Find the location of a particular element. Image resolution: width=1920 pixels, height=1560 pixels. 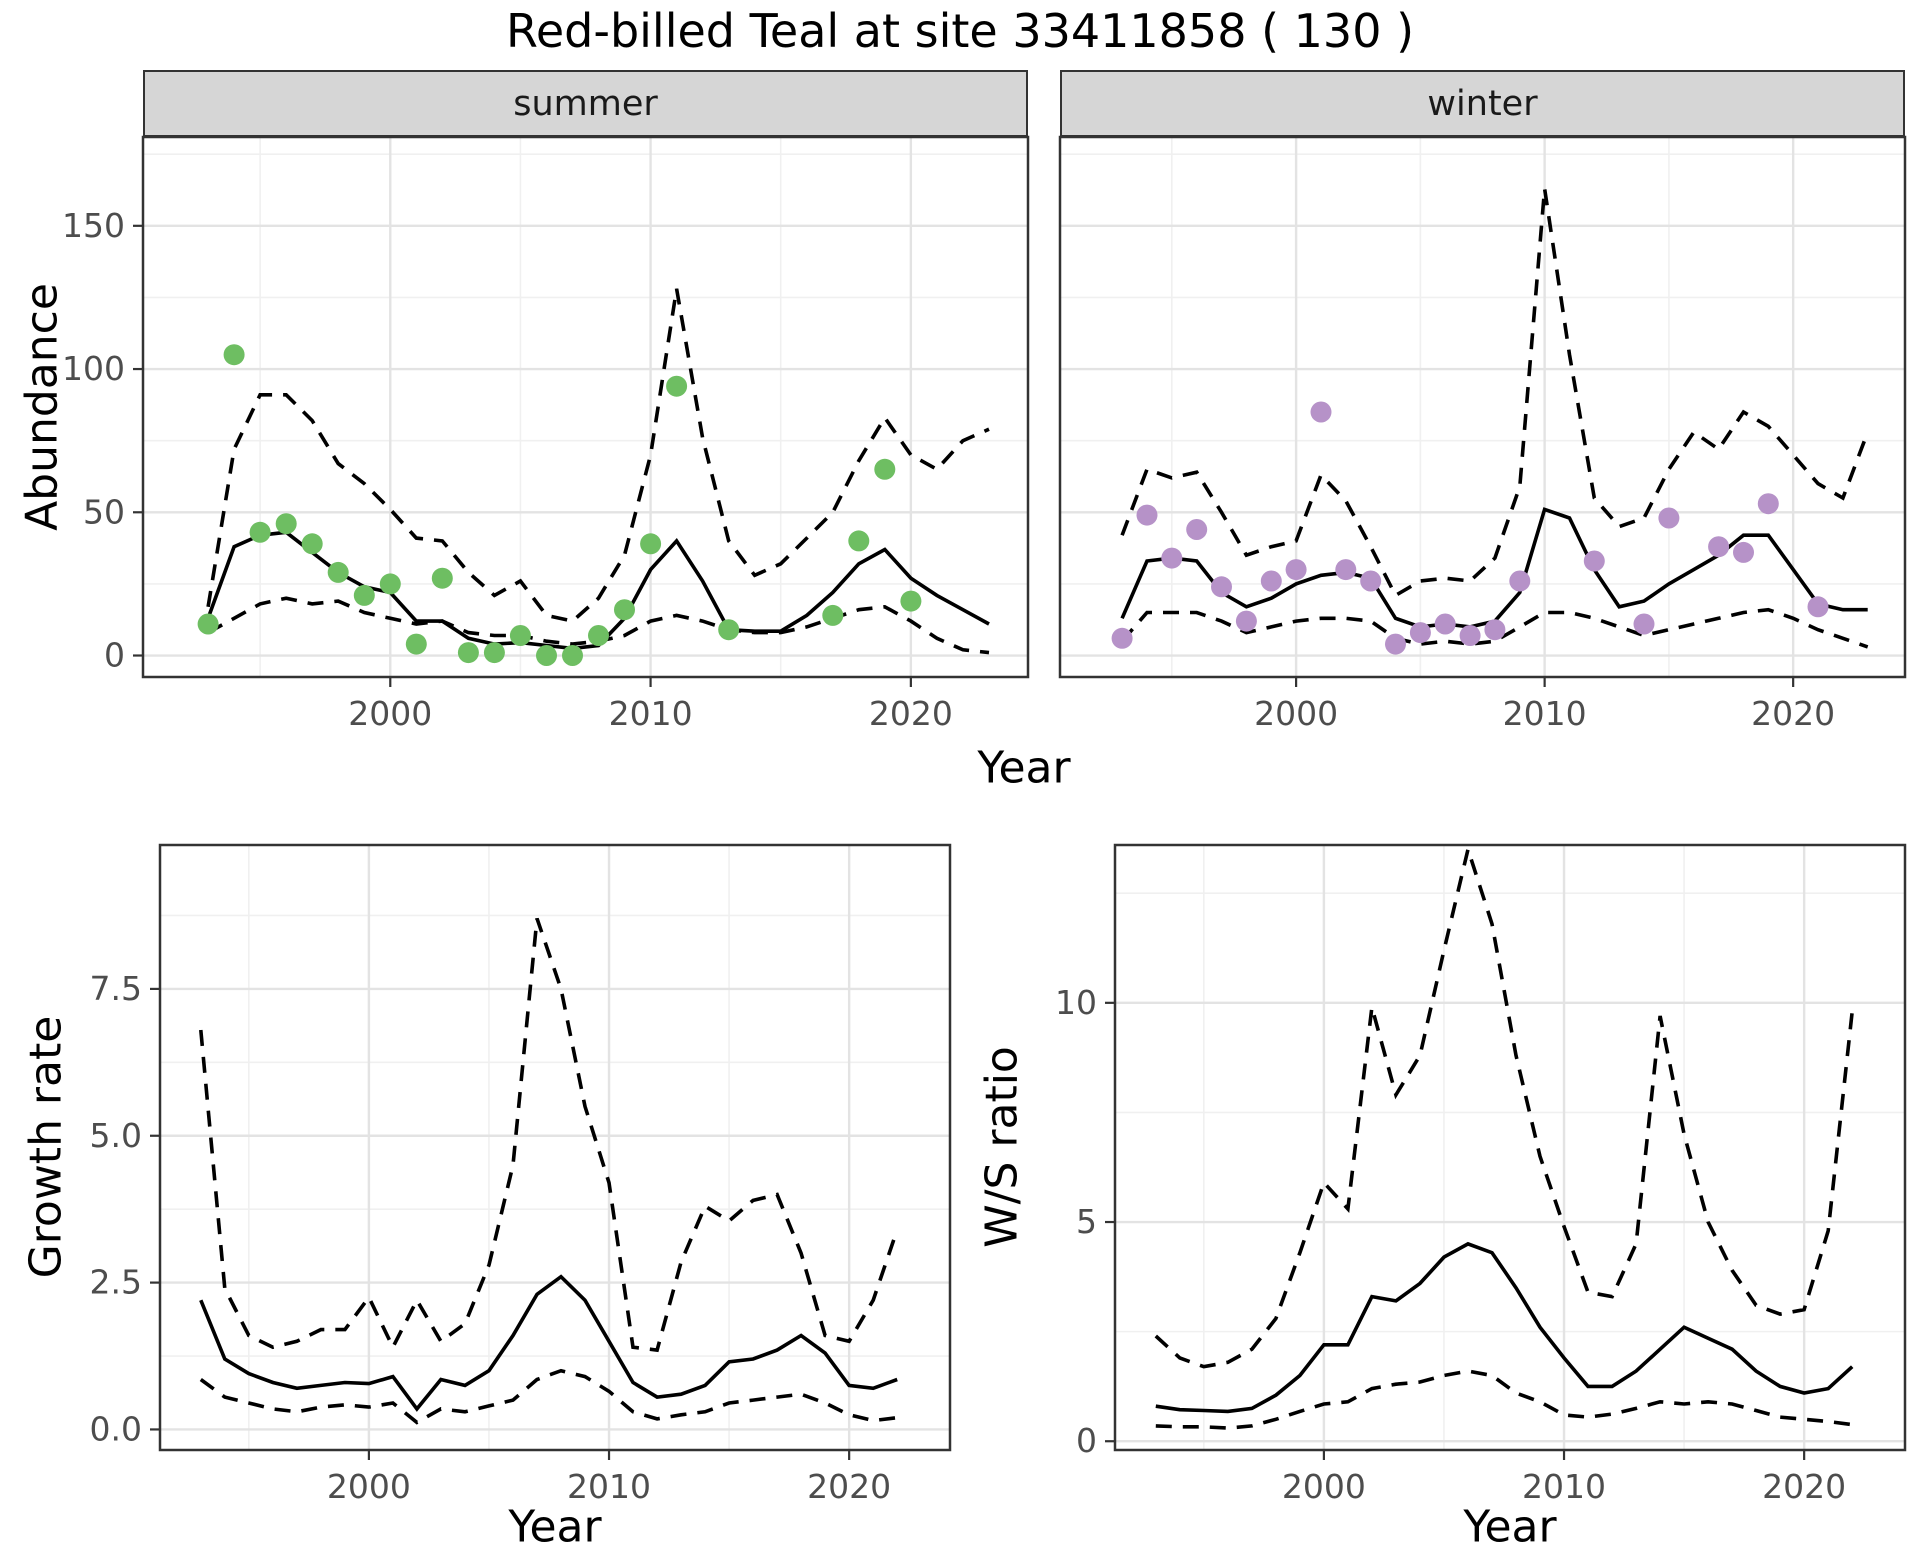

y-axis-title-abundance: Abundance is located at coordinates (42, 407).